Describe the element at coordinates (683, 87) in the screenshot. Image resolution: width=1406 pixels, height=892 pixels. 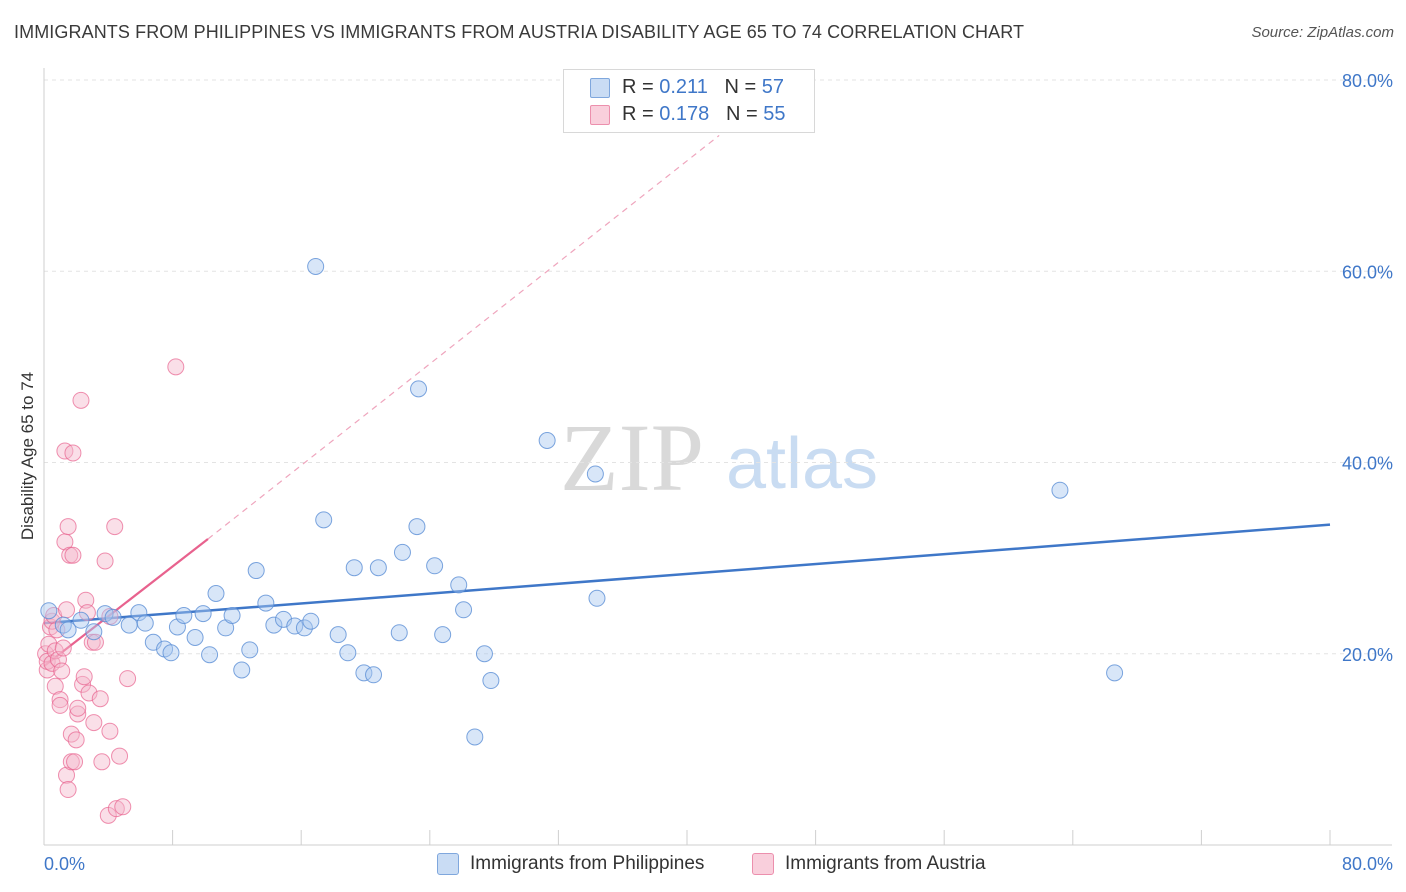
I see `legend-r-value: 0.211` at that location.